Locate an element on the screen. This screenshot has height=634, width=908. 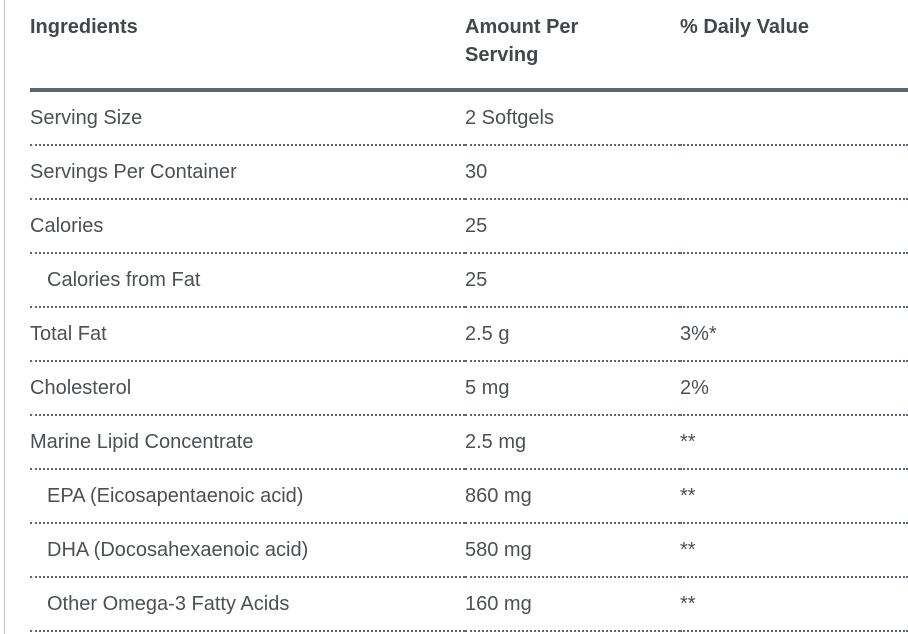
daily-value-column-header: % Daily Value is located at coordinates (794, 46).